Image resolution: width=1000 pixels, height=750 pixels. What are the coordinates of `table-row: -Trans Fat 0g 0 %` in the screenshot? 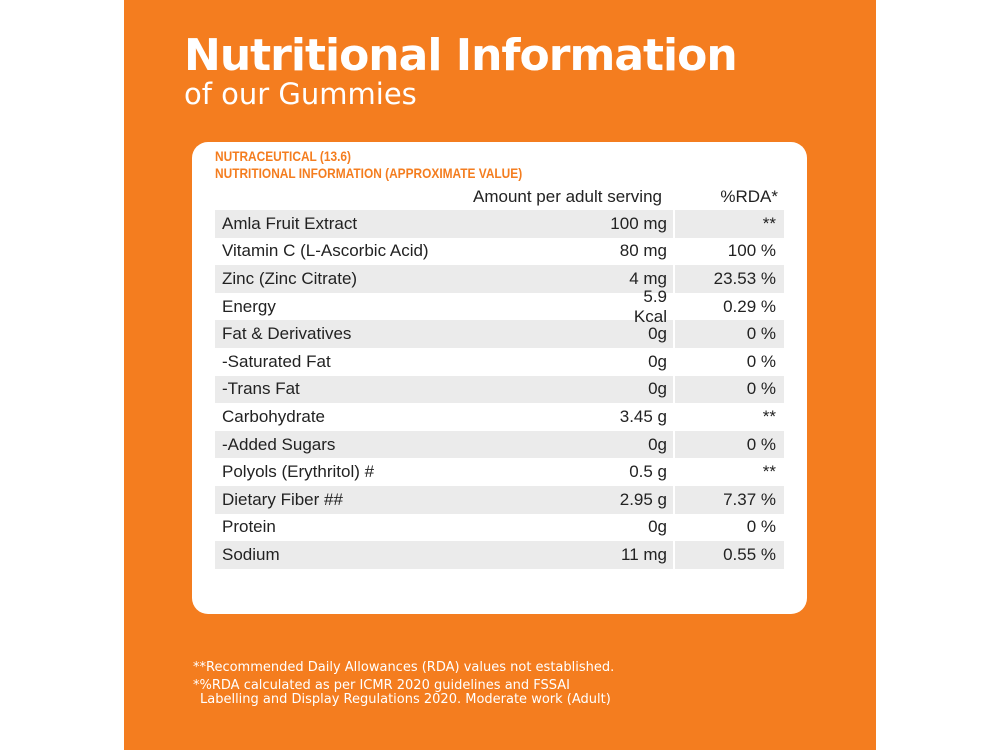 It's located at (499, 389).